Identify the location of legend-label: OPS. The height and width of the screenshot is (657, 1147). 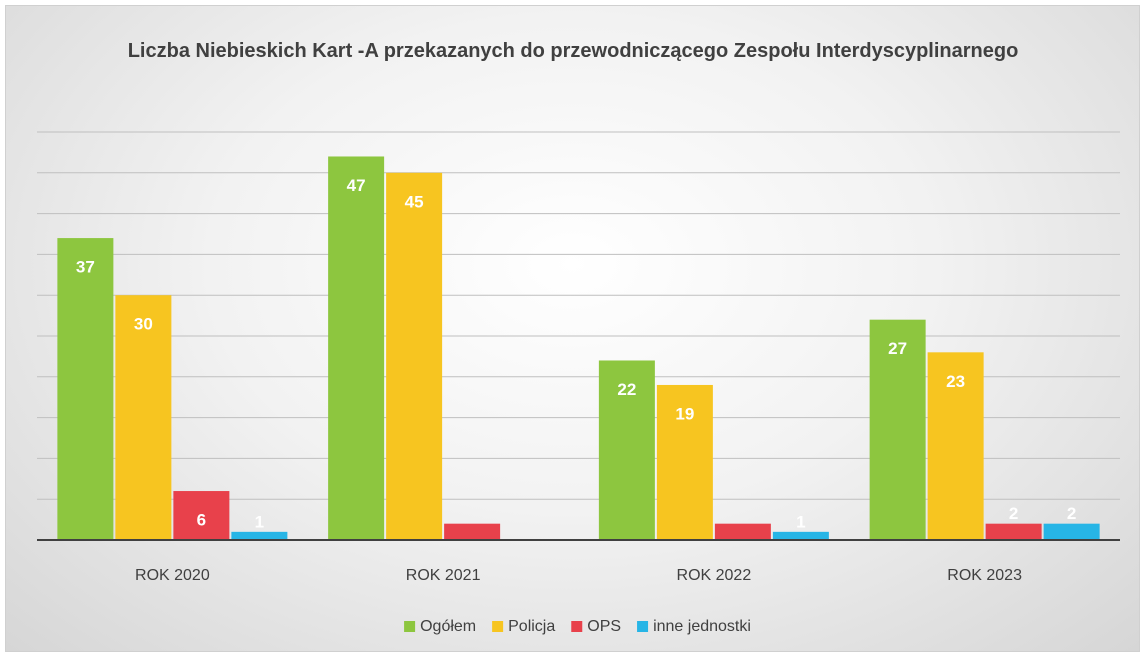
(604, 626).